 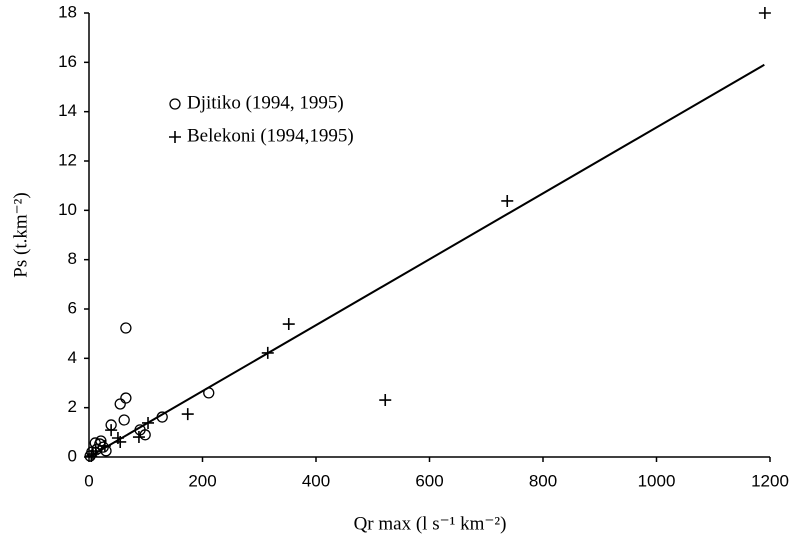 What do you see at coordinates (72, 406) in the screenshot?
I see `y-tick-label: 2` at bounding box center [72, 406].